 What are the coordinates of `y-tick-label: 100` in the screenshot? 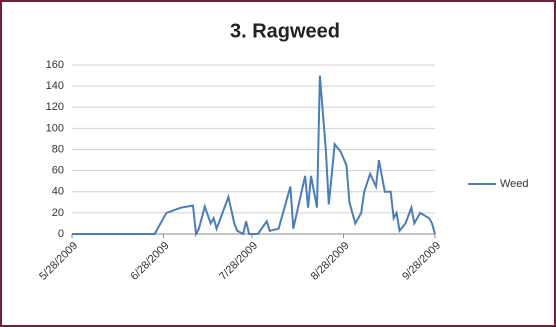 It's located at (55, 128).